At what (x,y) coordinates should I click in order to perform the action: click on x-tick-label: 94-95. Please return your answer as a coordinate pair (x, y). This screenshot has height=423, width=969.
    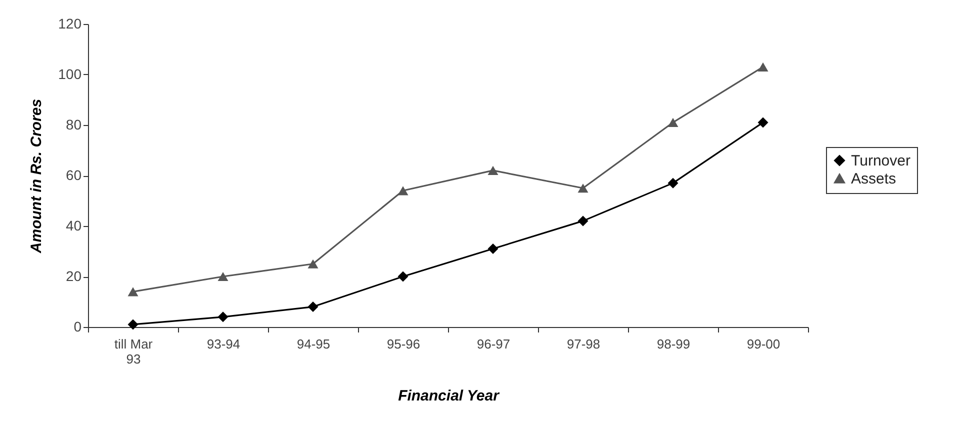
    Looking at the image, I should click on (313, 344).